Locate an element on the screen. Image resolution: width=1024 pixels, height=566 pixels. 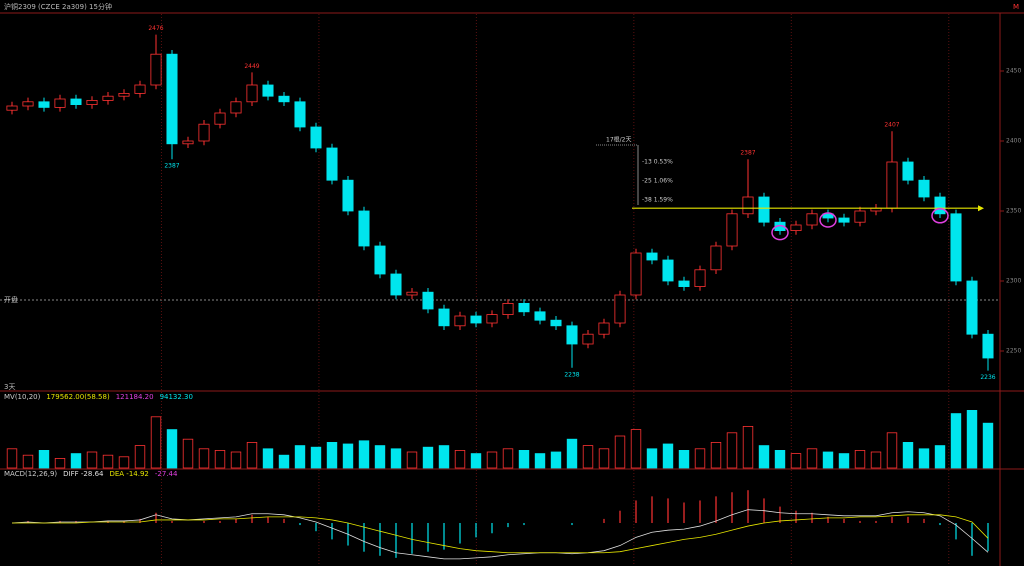
high-label: 2449 is located at coordinates (251, 66).